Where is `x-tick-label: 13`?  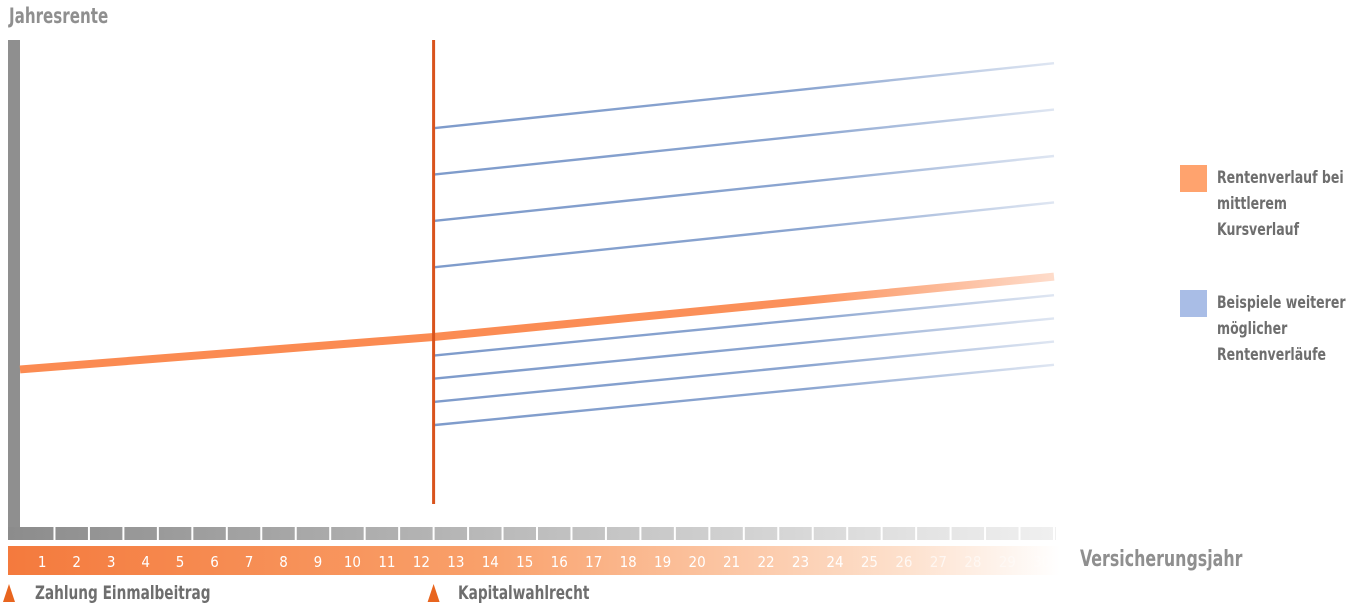 x-tick-label: 13 is located at coordinates (455, 562).